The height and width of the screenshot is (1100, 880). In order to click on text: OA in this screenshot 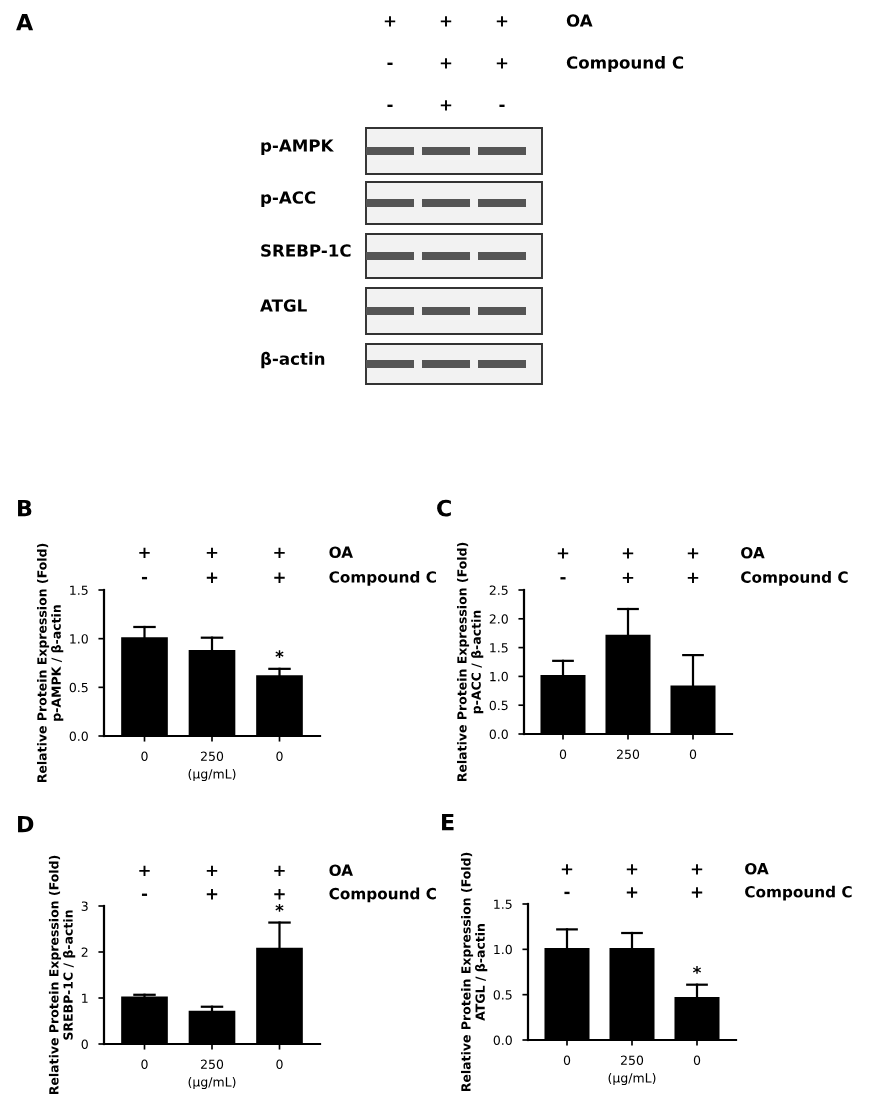, I will do `click(579, 20)`.